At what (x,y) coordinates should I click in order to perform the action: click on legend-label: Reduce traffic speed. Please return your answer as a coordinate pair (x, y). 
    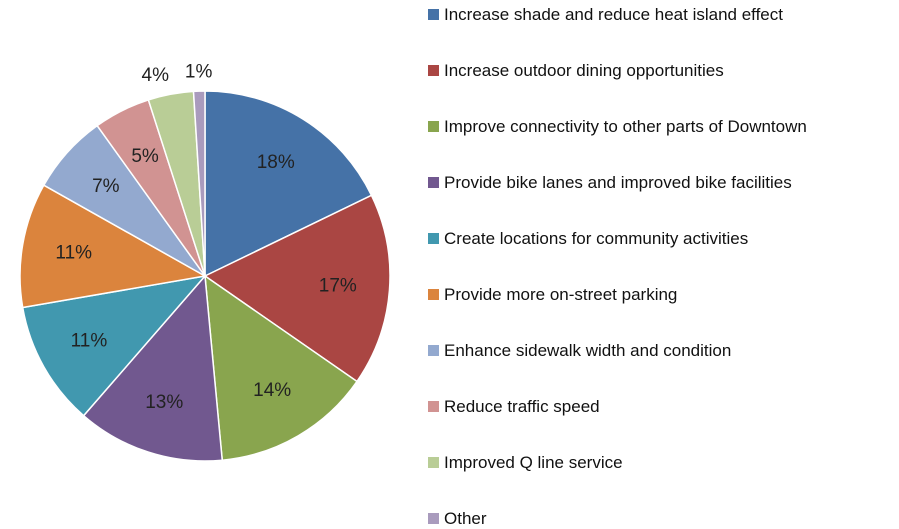
    Looking at the image, I should click on (522, 406).